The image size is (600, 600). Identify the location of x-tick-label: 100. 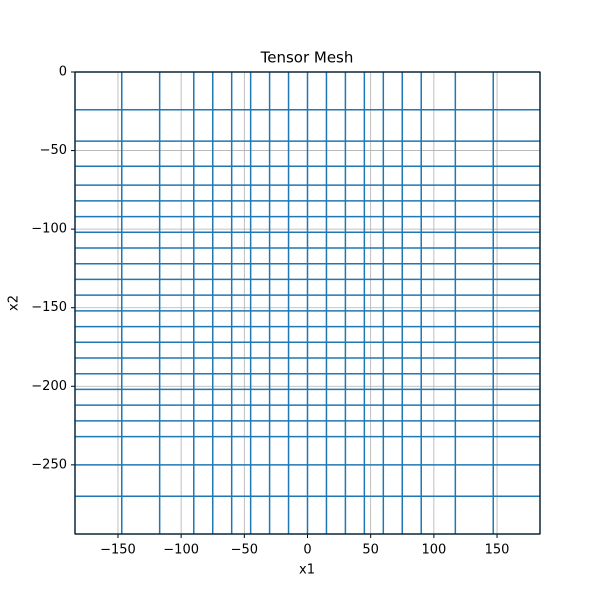
(433, 550).